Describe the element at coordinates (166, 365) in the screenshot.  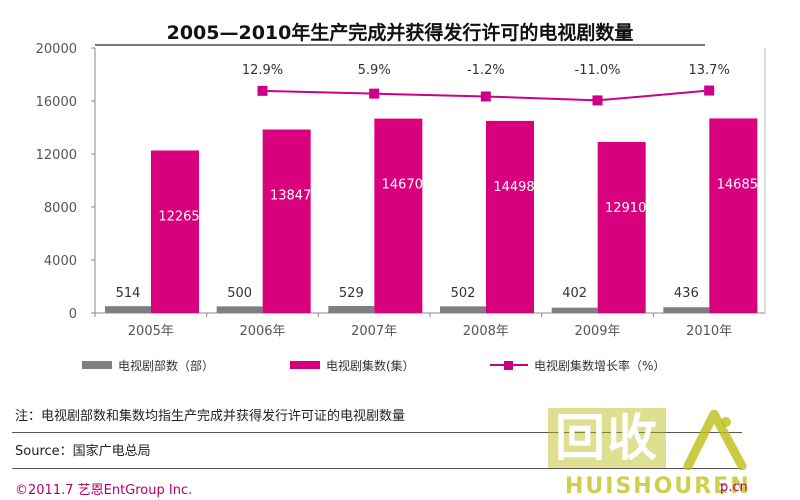
I see `legend-label-count: 电视剧部数（部）` at that location.